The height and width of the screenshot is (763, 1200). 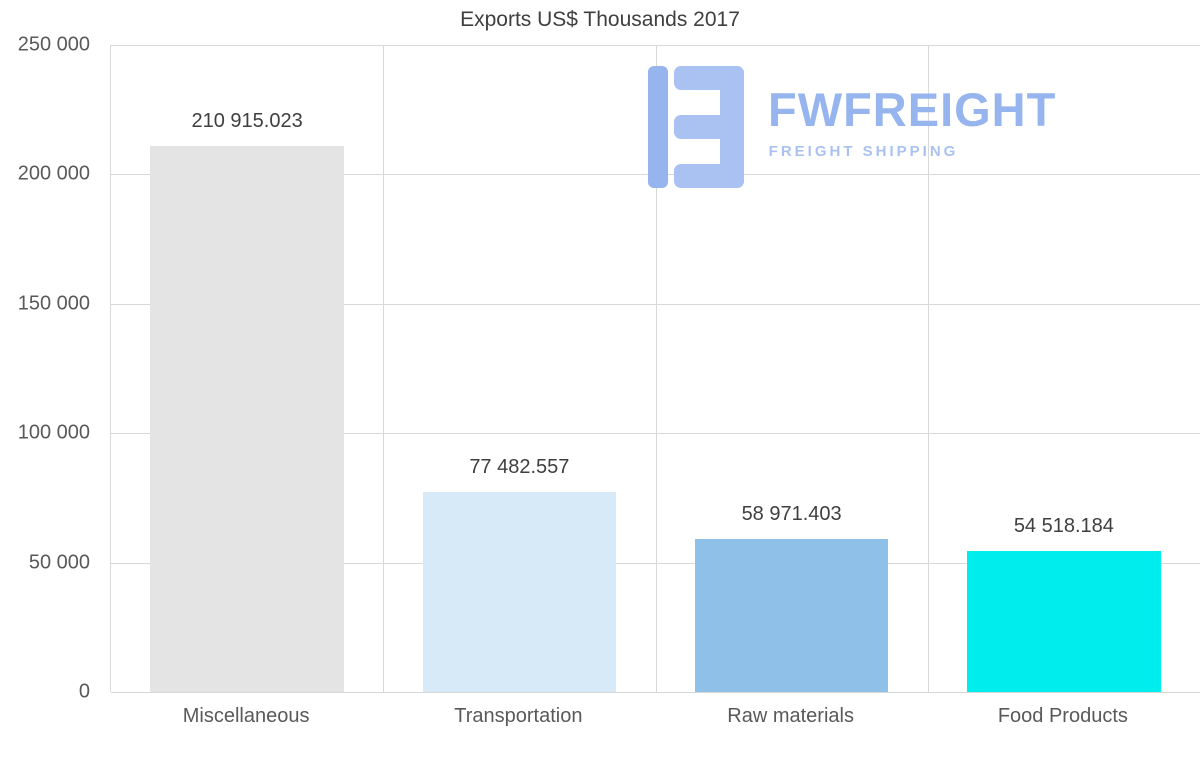 I want to click on freight-logo-f-icon, so click(x=696, y=127).